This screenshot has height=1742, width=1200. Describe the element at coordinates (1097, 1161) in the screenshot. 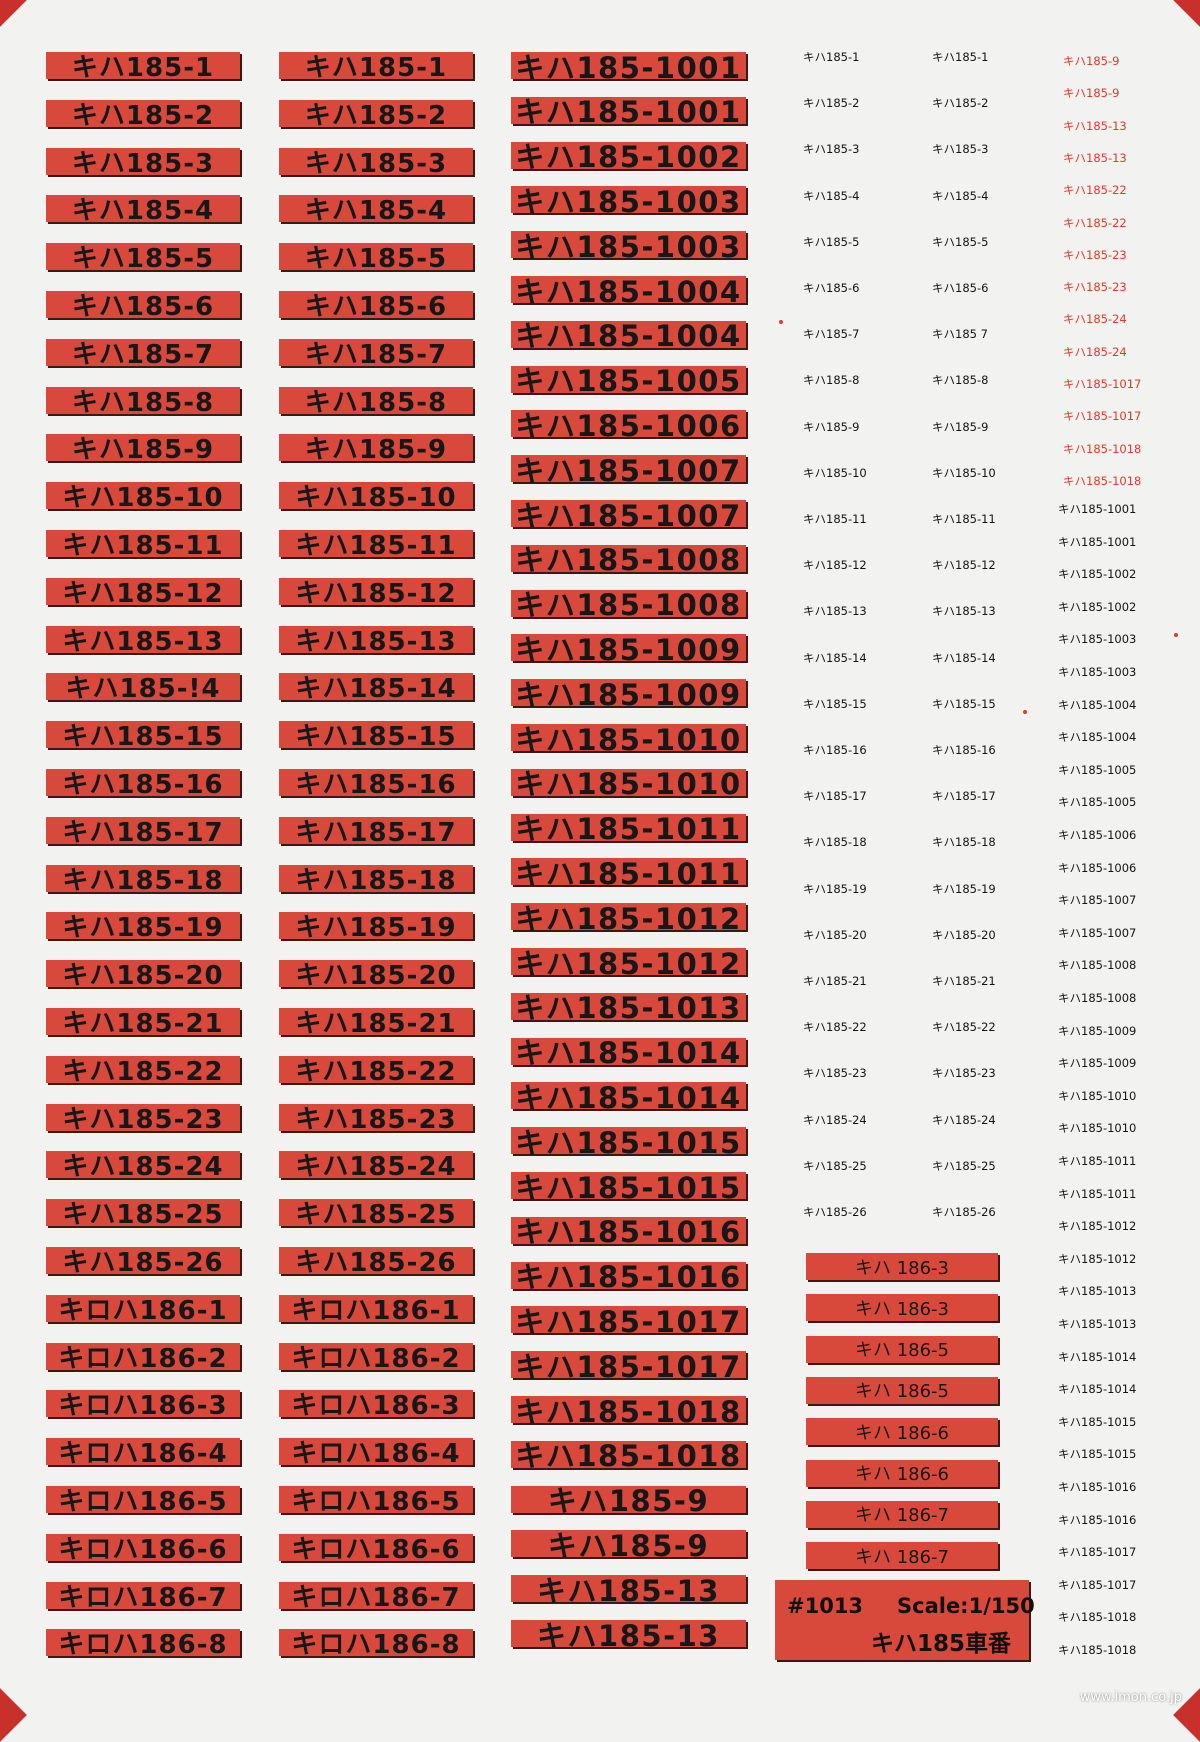

I see `small-number-decal: キハ185-1011` at that location.